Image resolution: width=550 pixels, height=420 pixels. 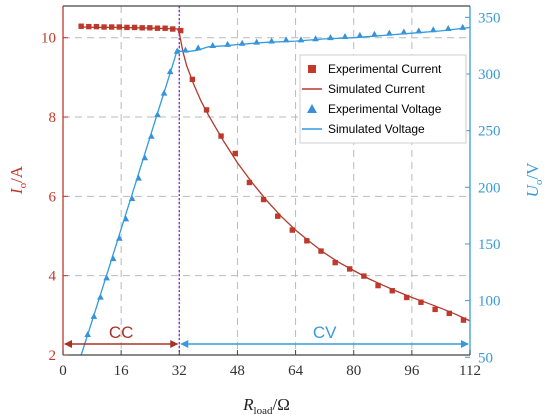 I want to click on x-tick-label: 16, so click(x=122, y=371).